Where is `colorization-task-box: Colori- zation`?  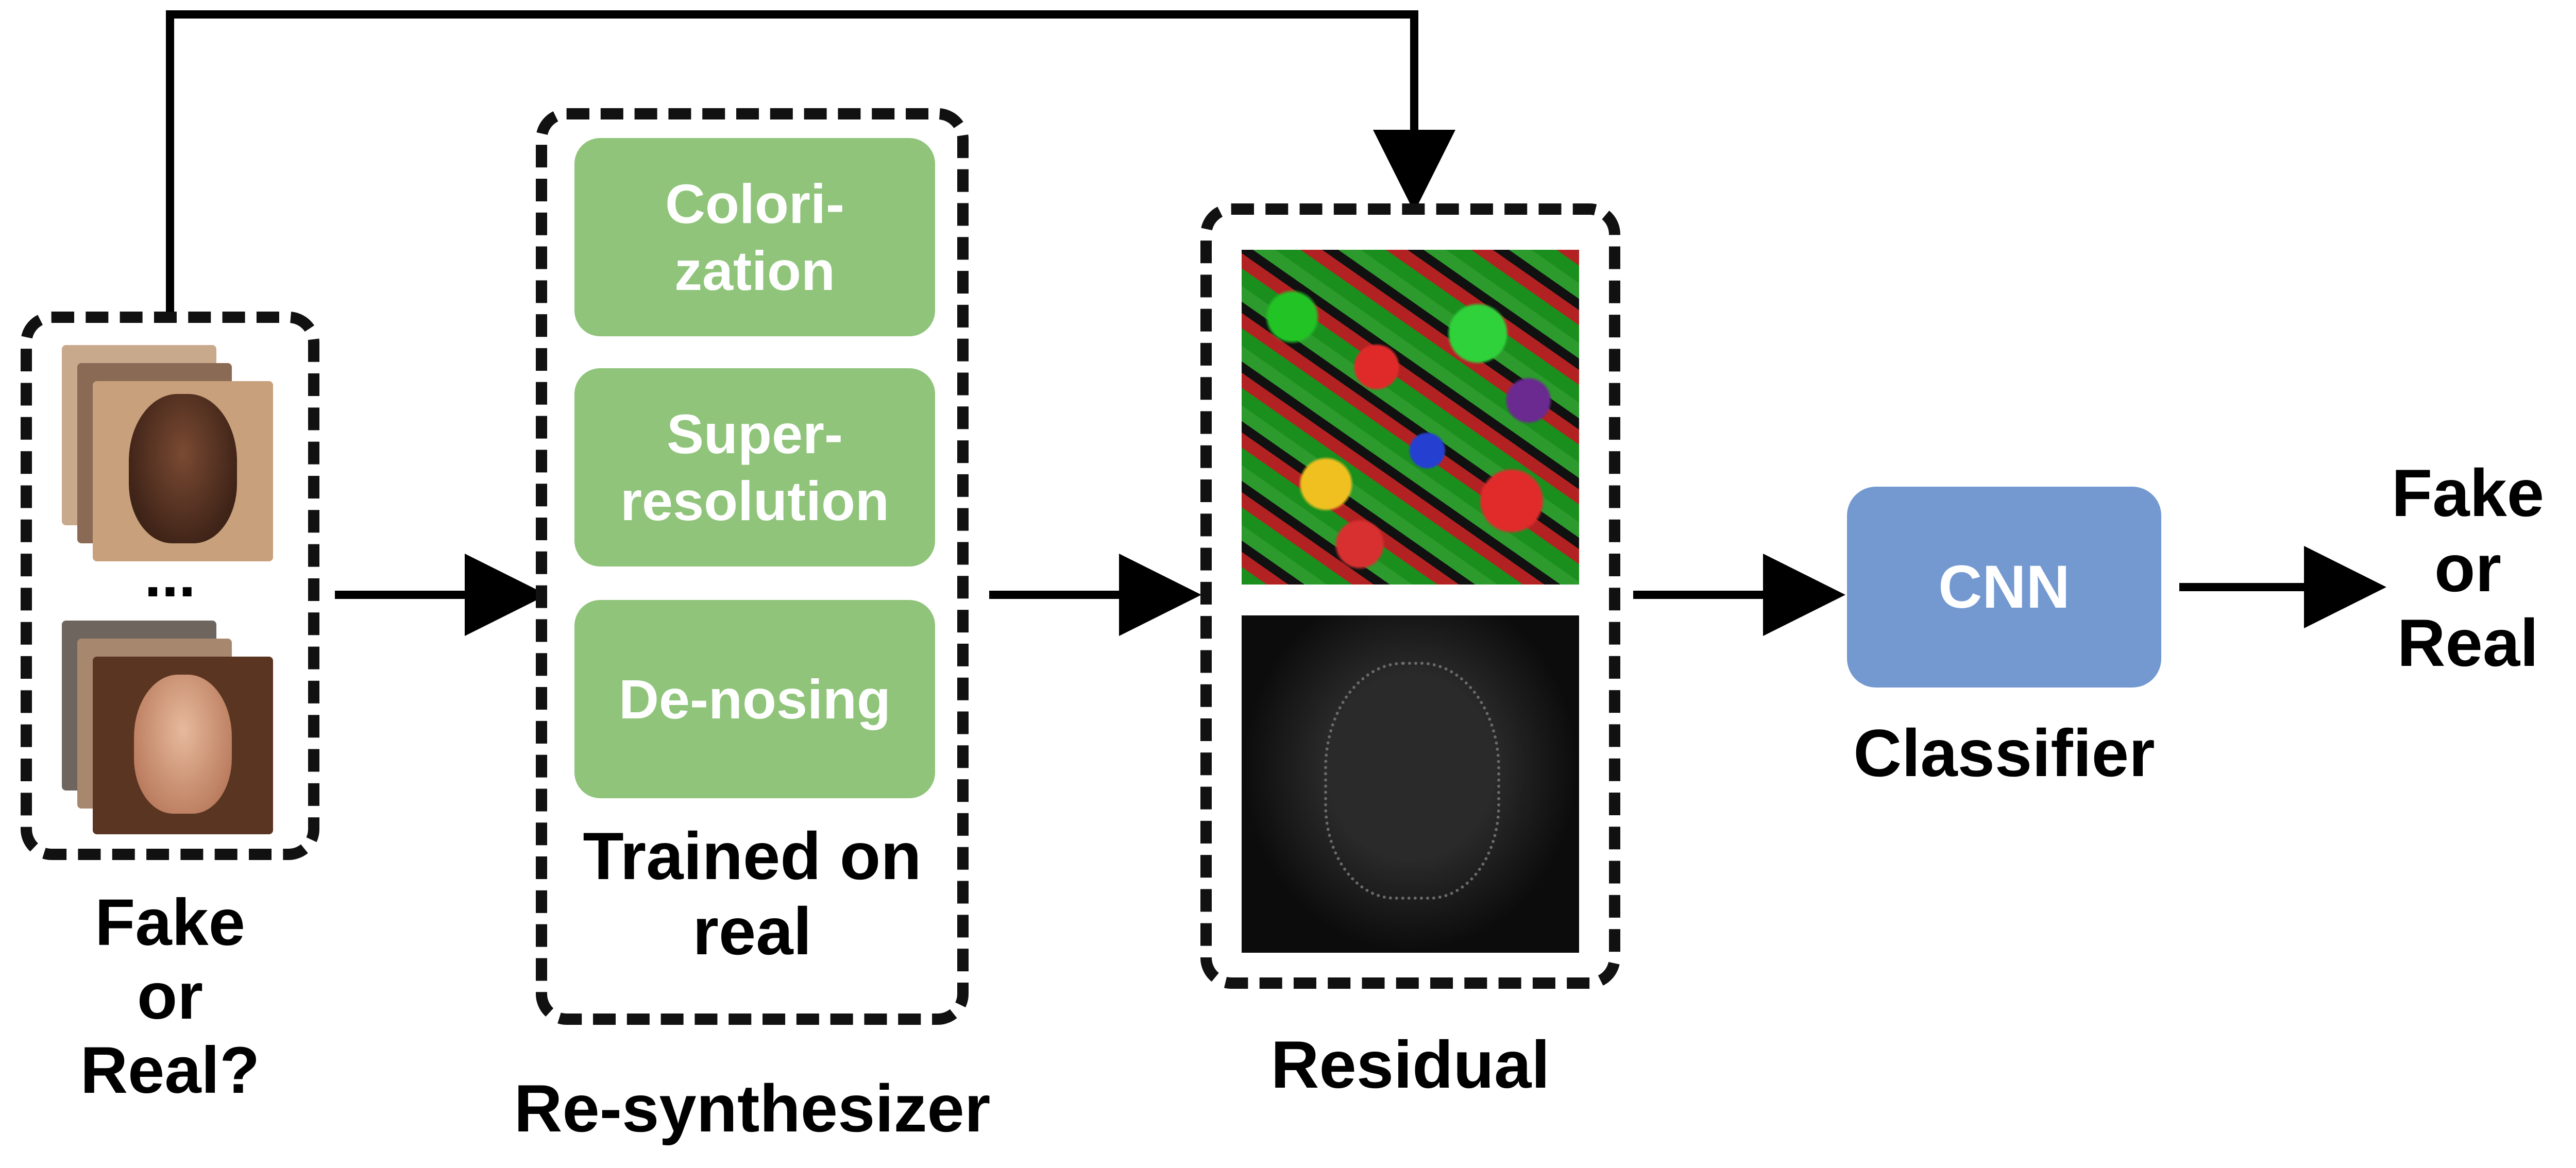 colorization-task-box: Colori- zation is located at coordinates (754, 237).